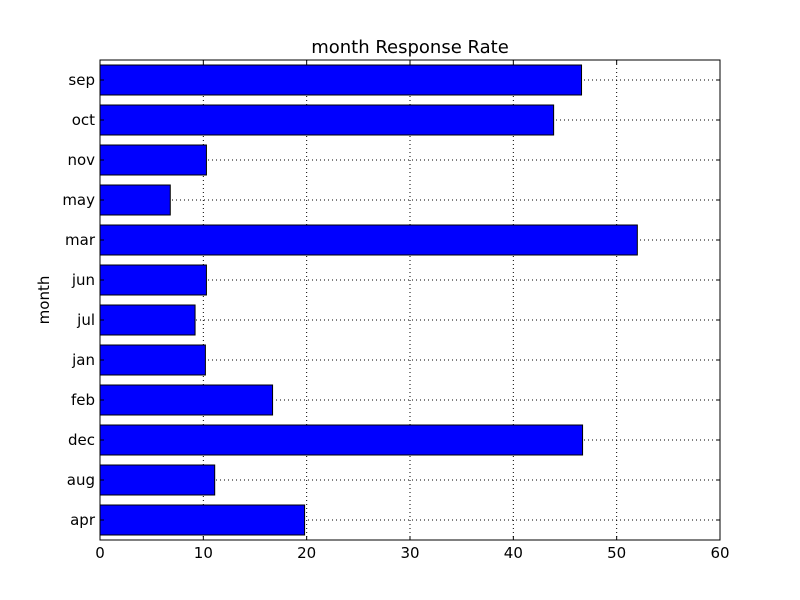 This screenshot has height=600, width=800. Describe the element at coordinates (81, 480) in the screenshot. I see `y-tick-label: aug` at that location.